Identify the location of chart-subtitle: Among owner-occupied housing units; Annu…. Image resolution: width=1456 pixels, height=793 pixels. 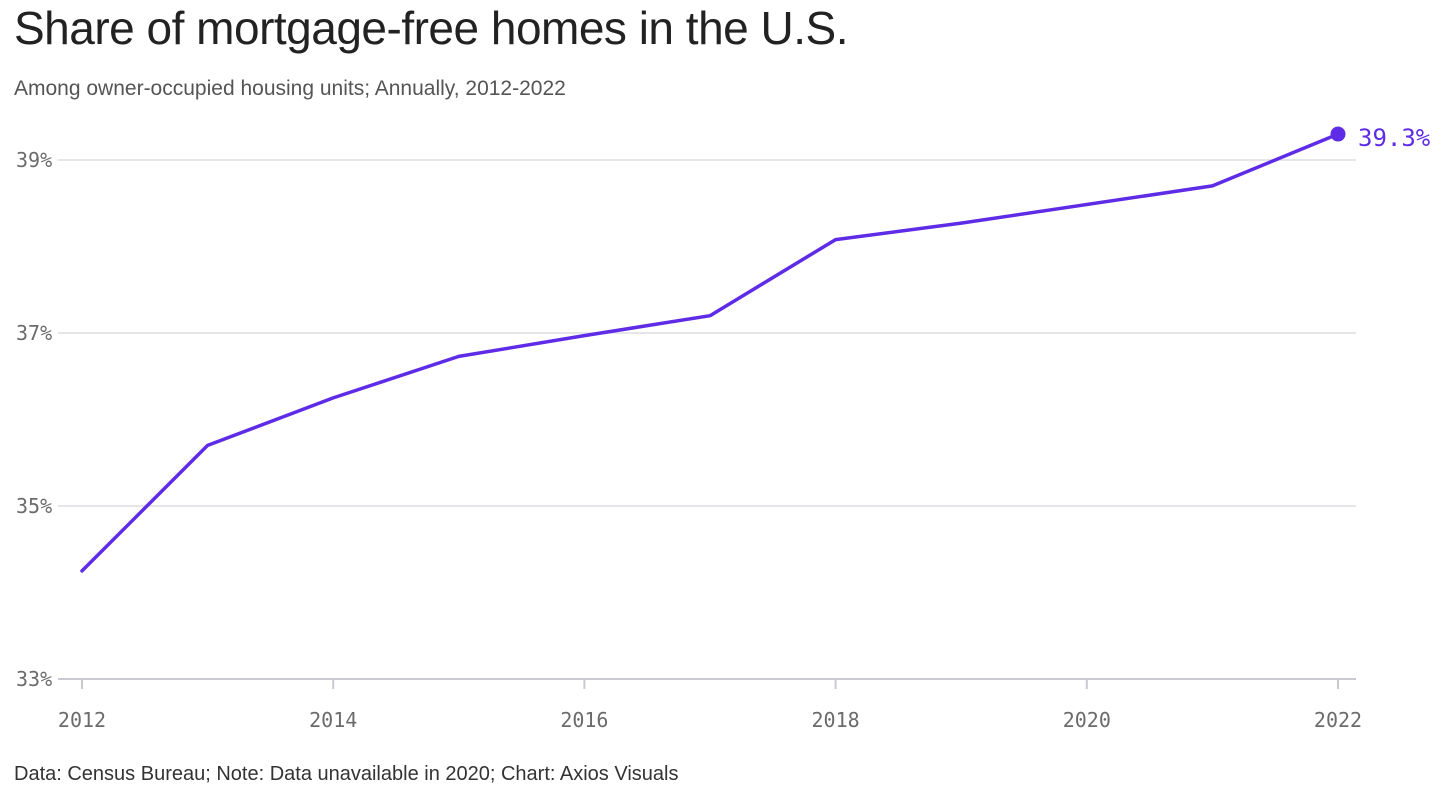
(290, 88).